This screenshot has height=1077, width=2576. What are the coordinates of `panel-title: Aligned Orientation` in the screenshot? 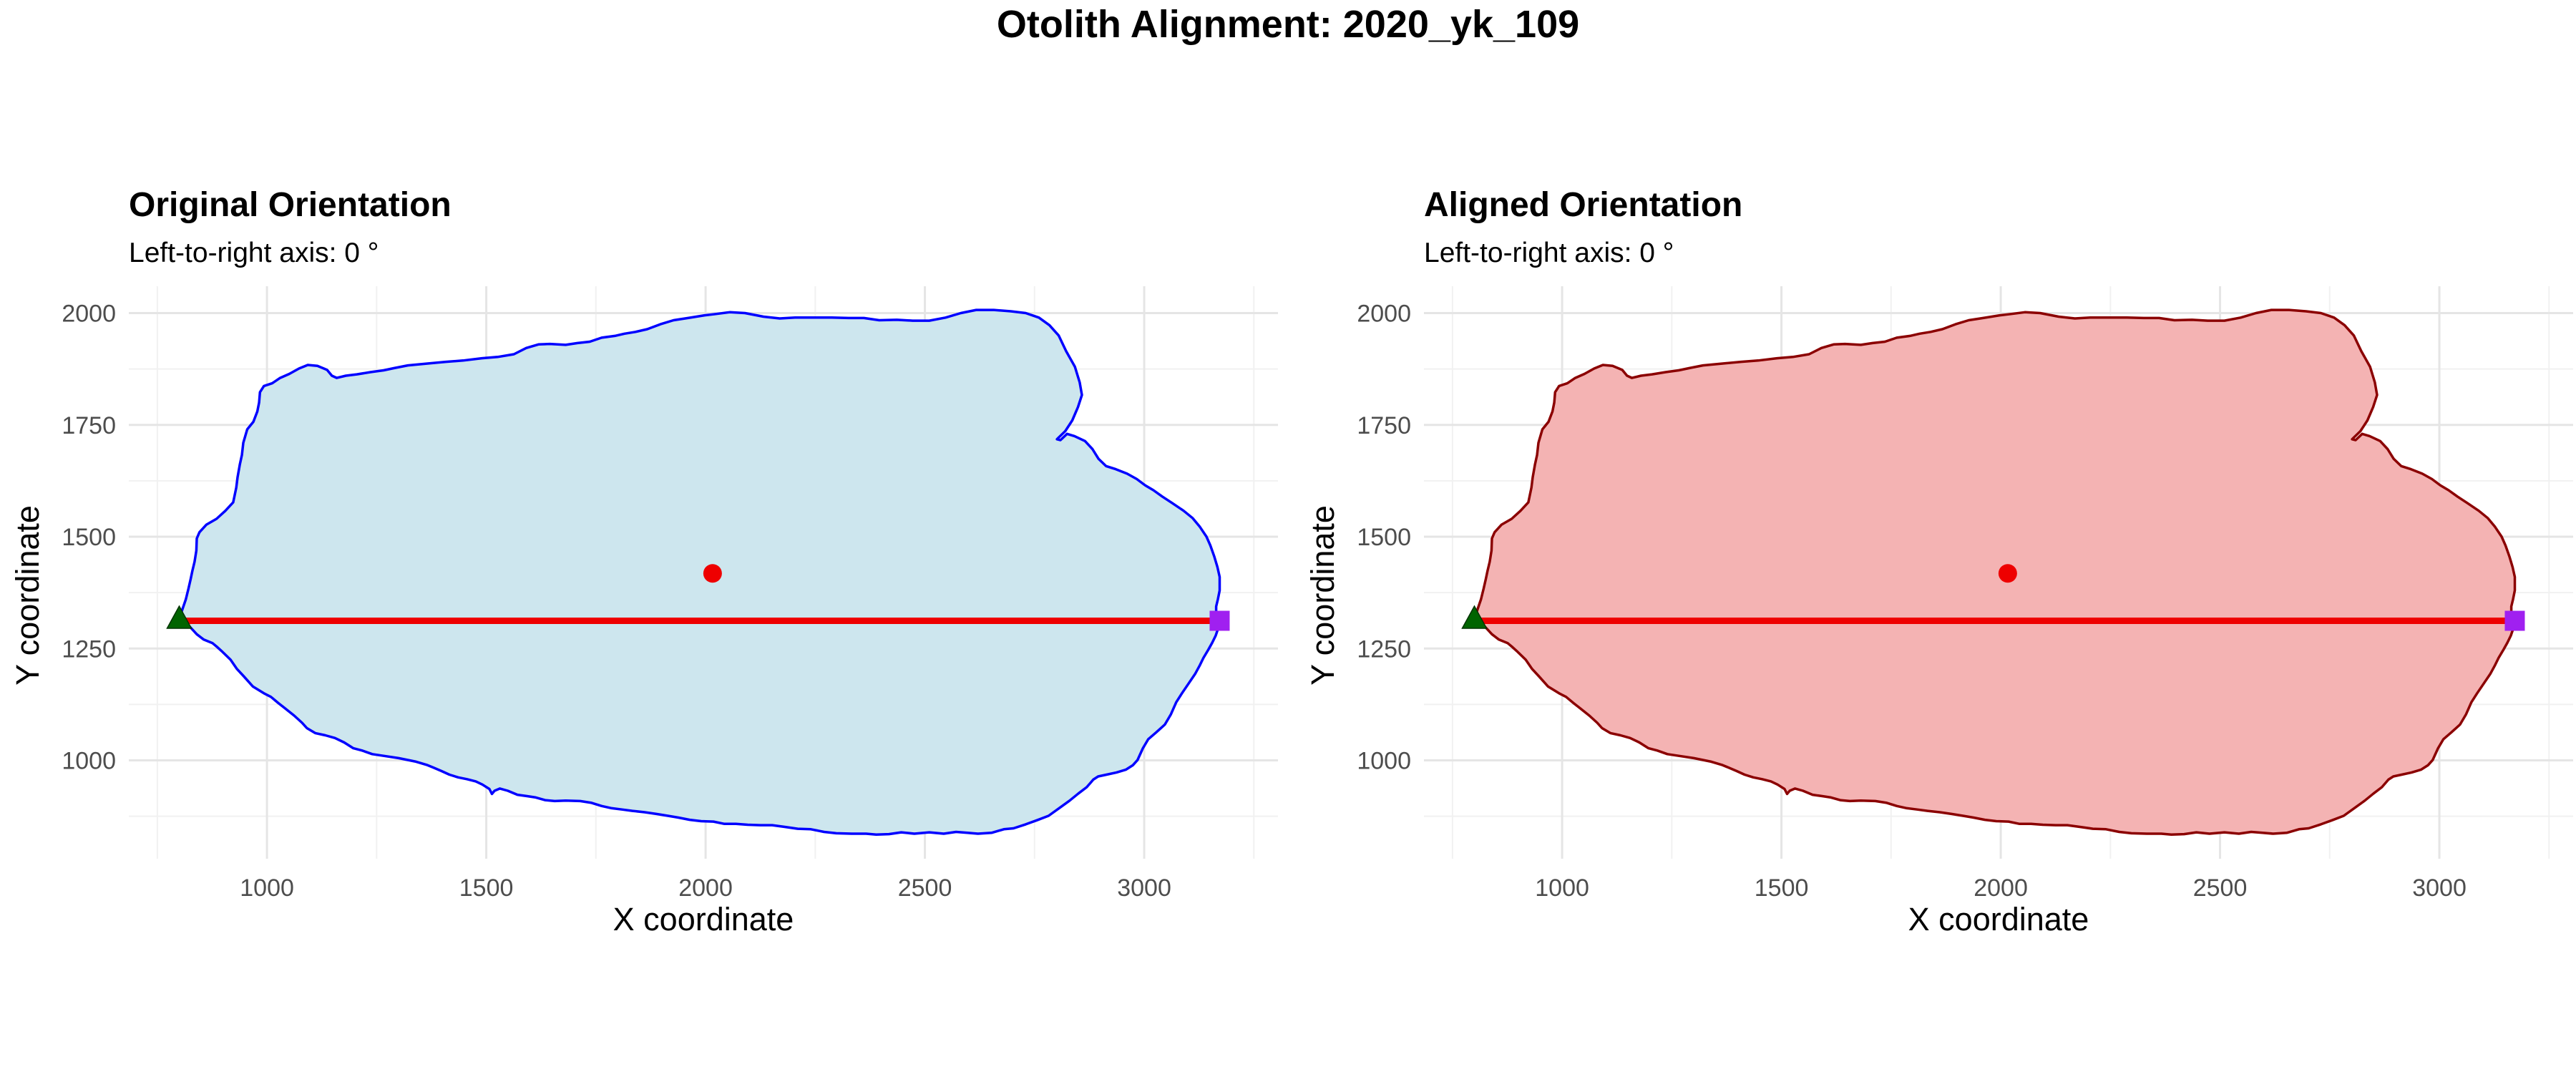 It's located at (1583, 205).